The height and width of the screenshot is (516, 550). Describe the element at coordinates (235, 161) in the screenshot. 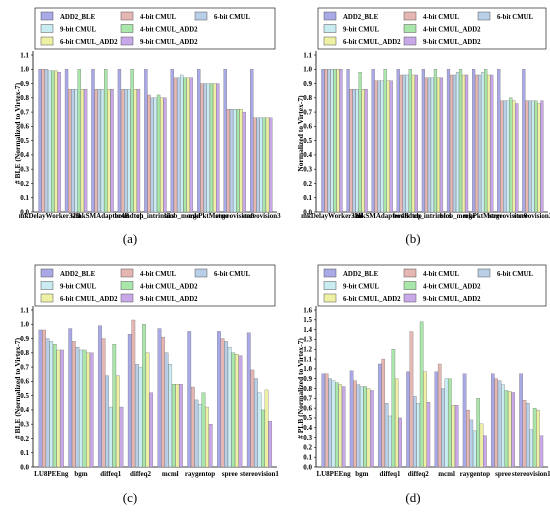

I see `bar-9-bit-cmul-stereovision0` at that location.